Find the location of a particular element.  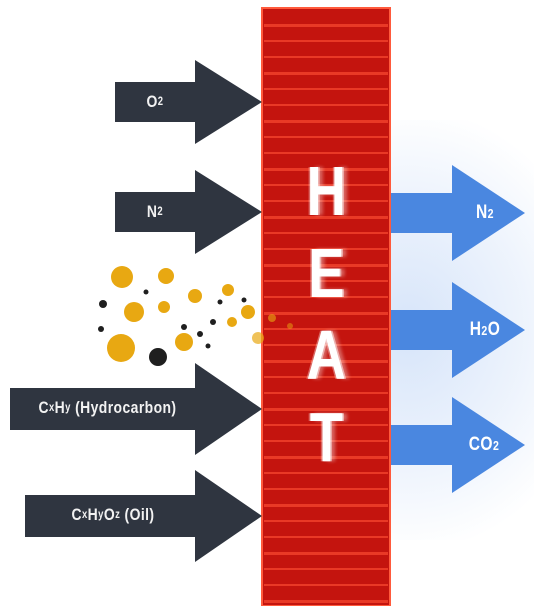

input-arrow-oil-icon is located at coordinates (143, 516).